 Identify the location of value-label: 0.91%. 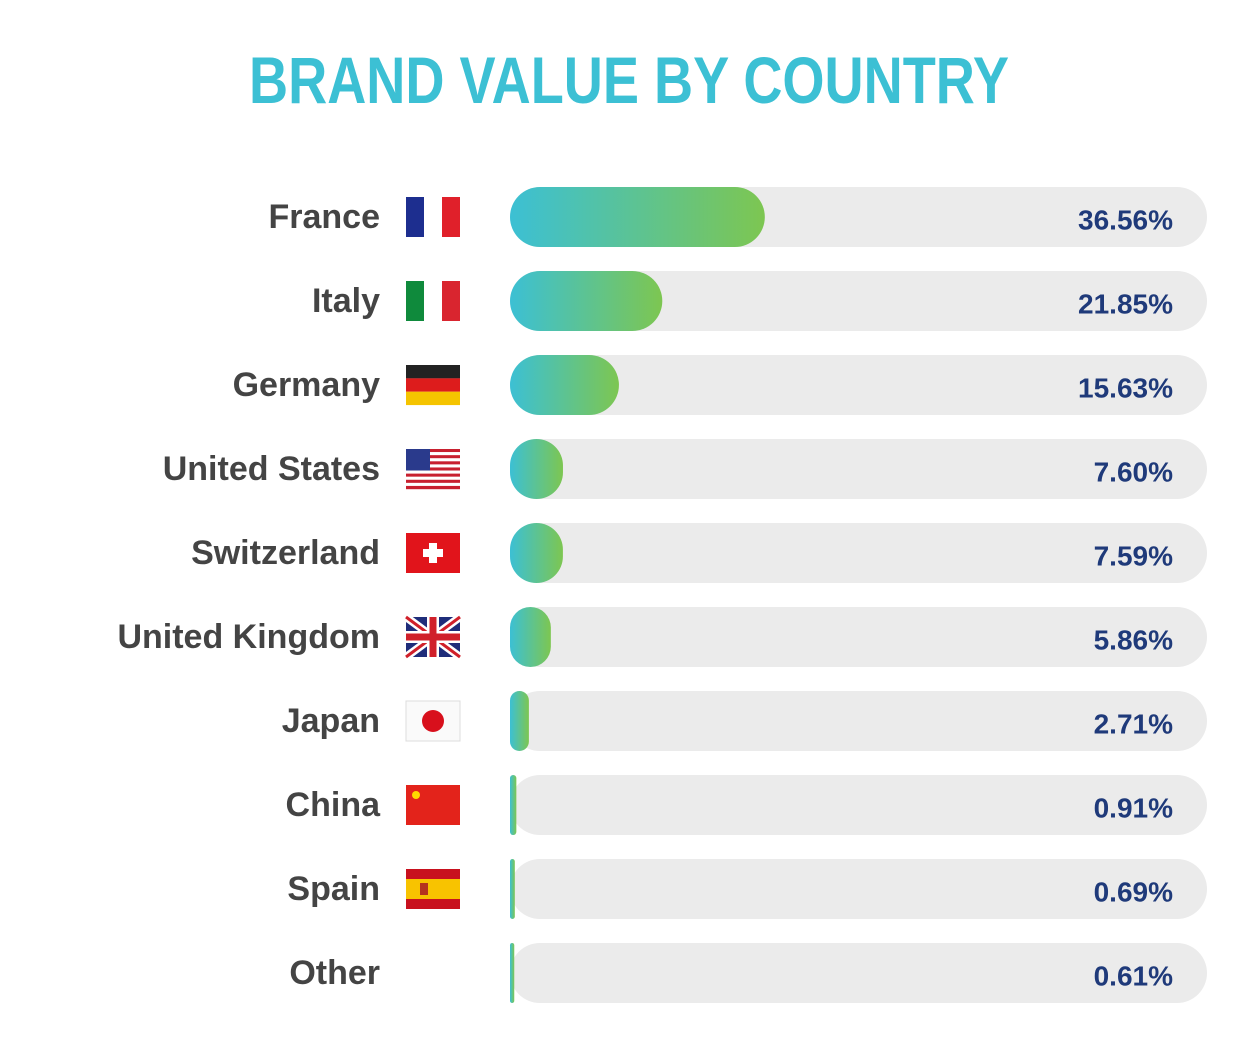
(1133, 808).